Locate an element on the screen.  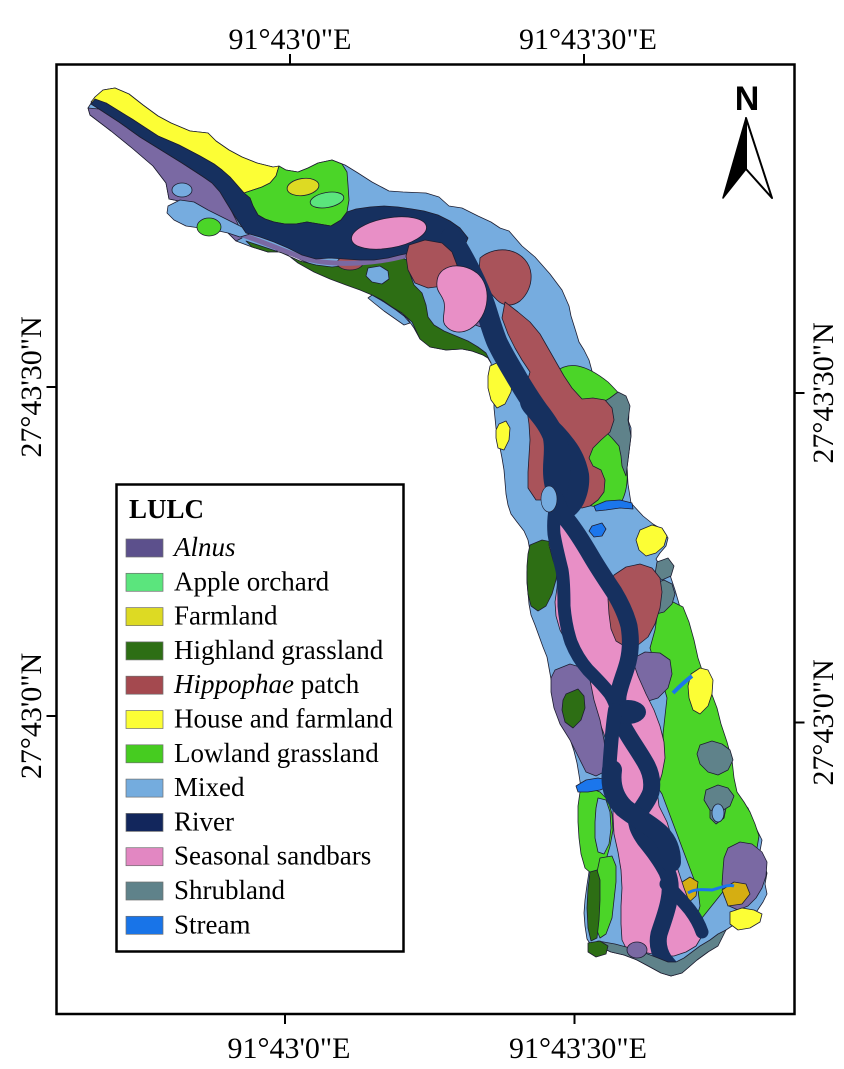
svg-text: Mixed is located at coordinates (209, 787).